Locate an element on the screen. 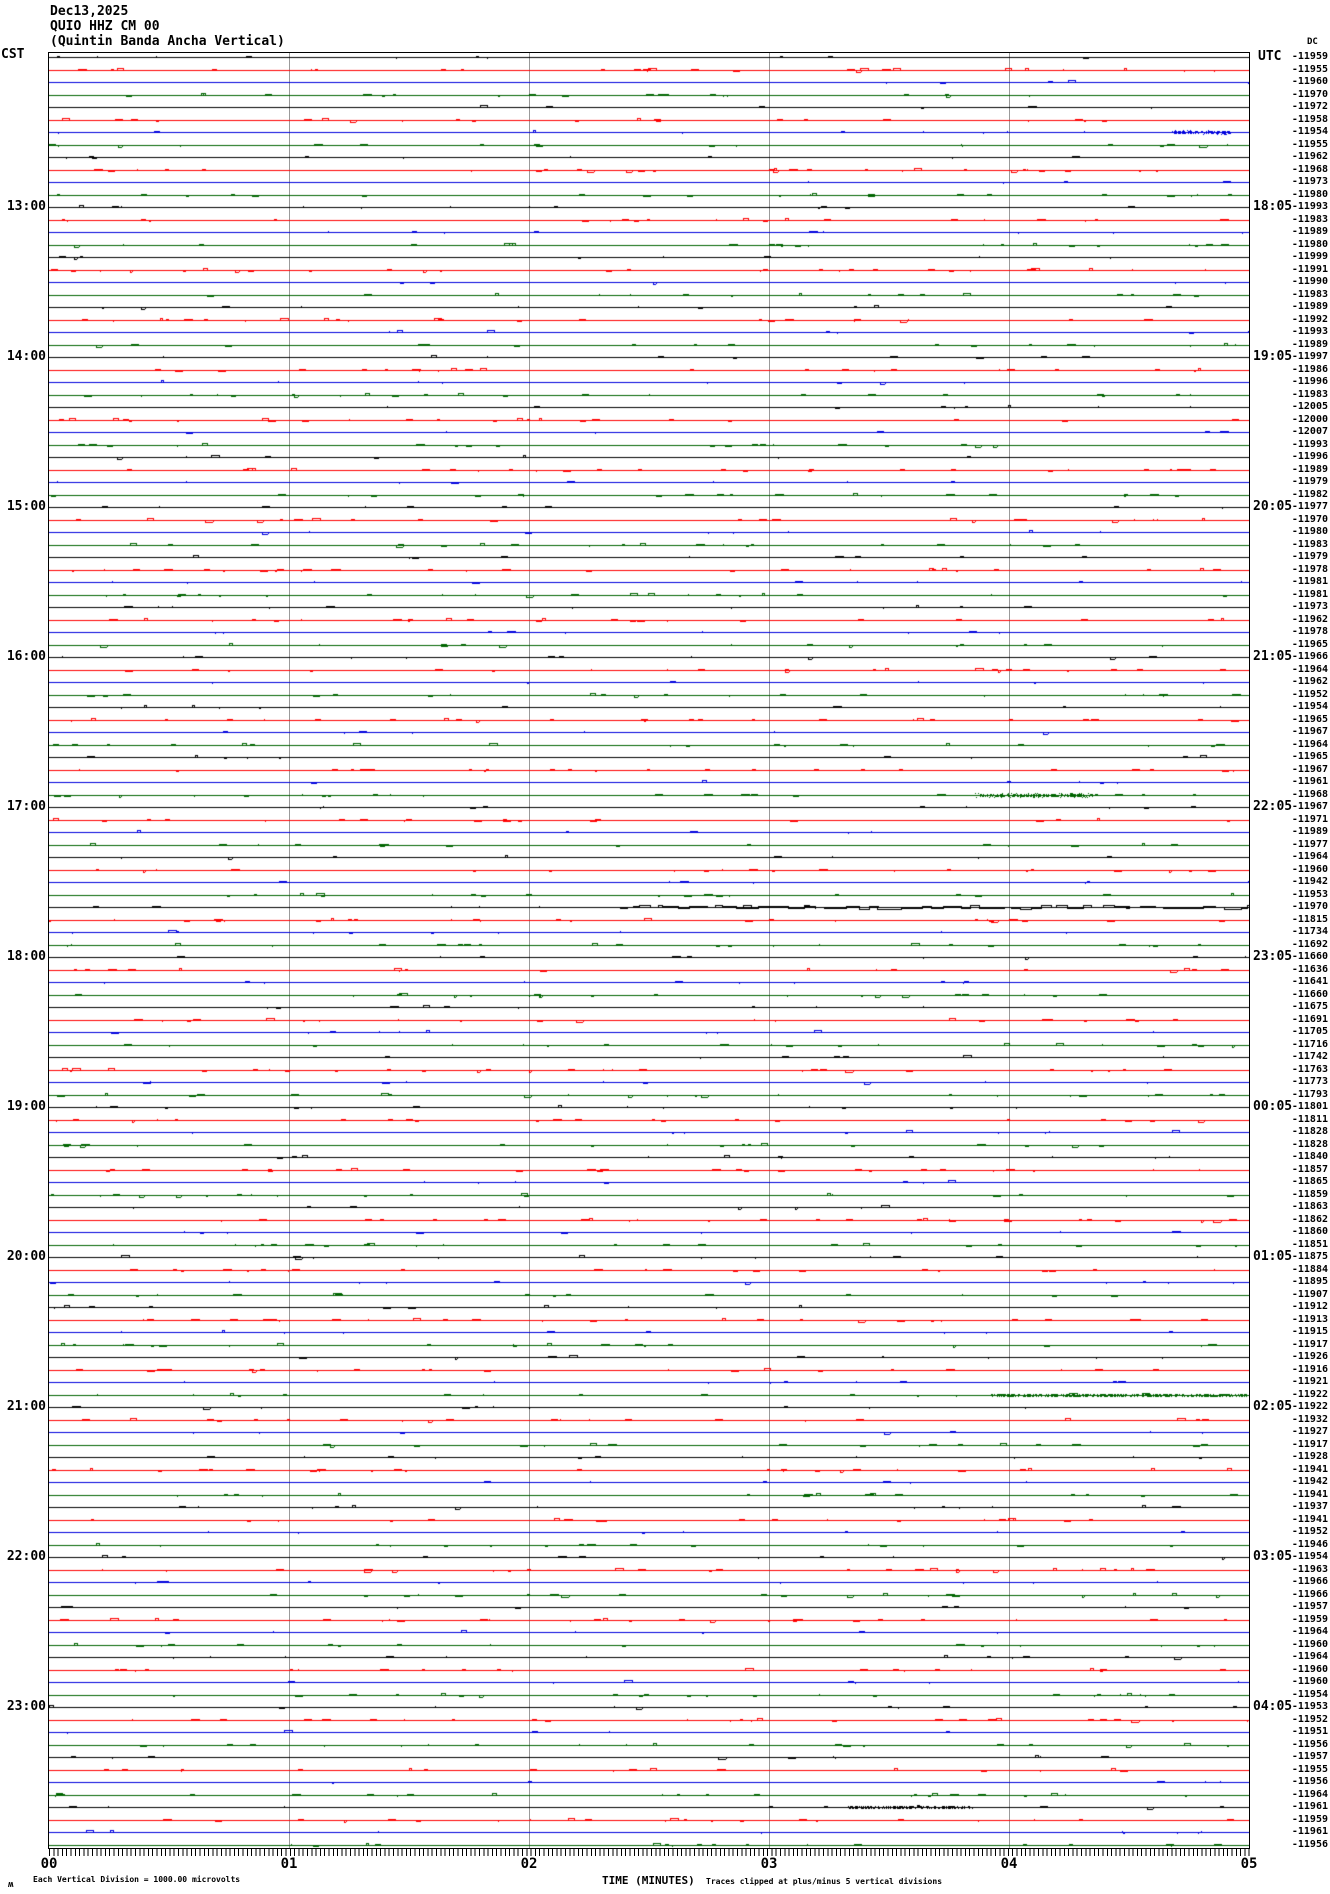 The width and height of the screenshot is (1330, 1894). dc-value: -11801 is located at coordinates (1309, 1106).